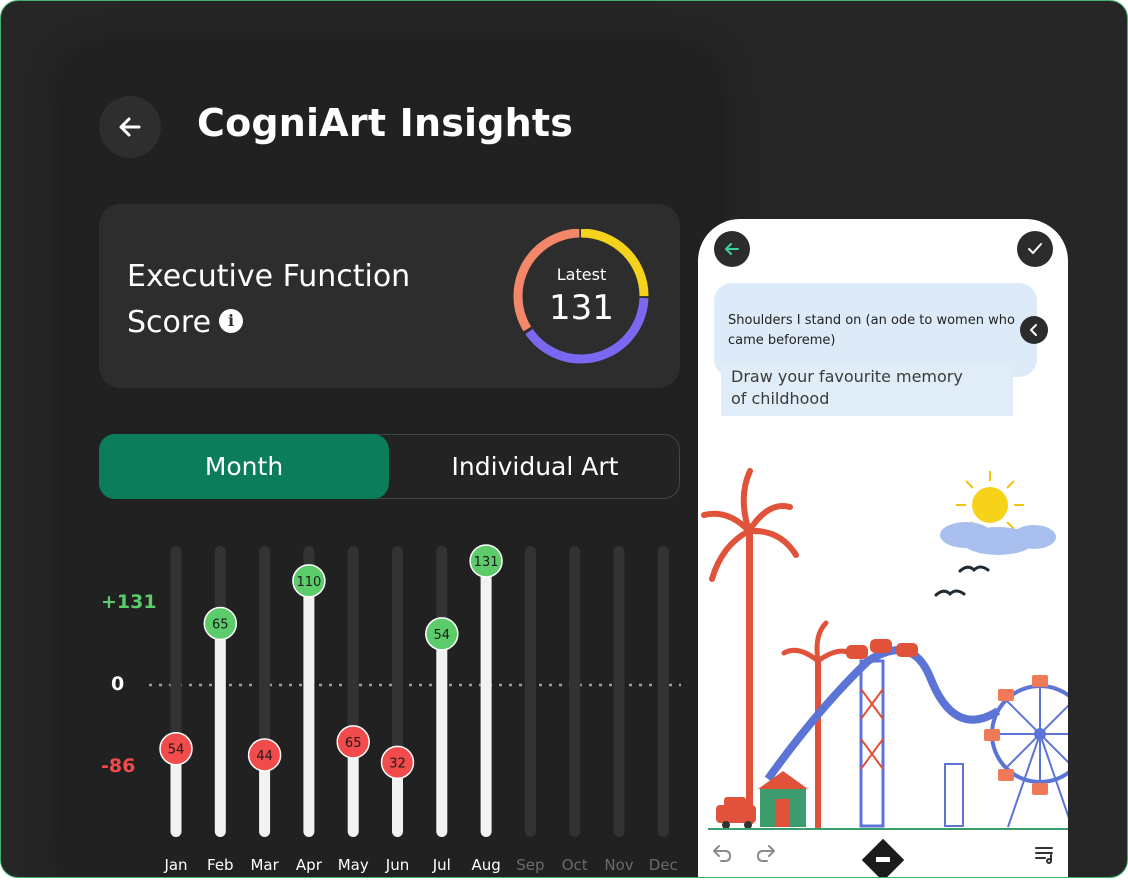 This screenshot has height=886, width=1128. What do you see at coordinates (780, 398) in the screenshot?
I see `memory-prompt-line2: of childhood` at bounding box center [780, 398].